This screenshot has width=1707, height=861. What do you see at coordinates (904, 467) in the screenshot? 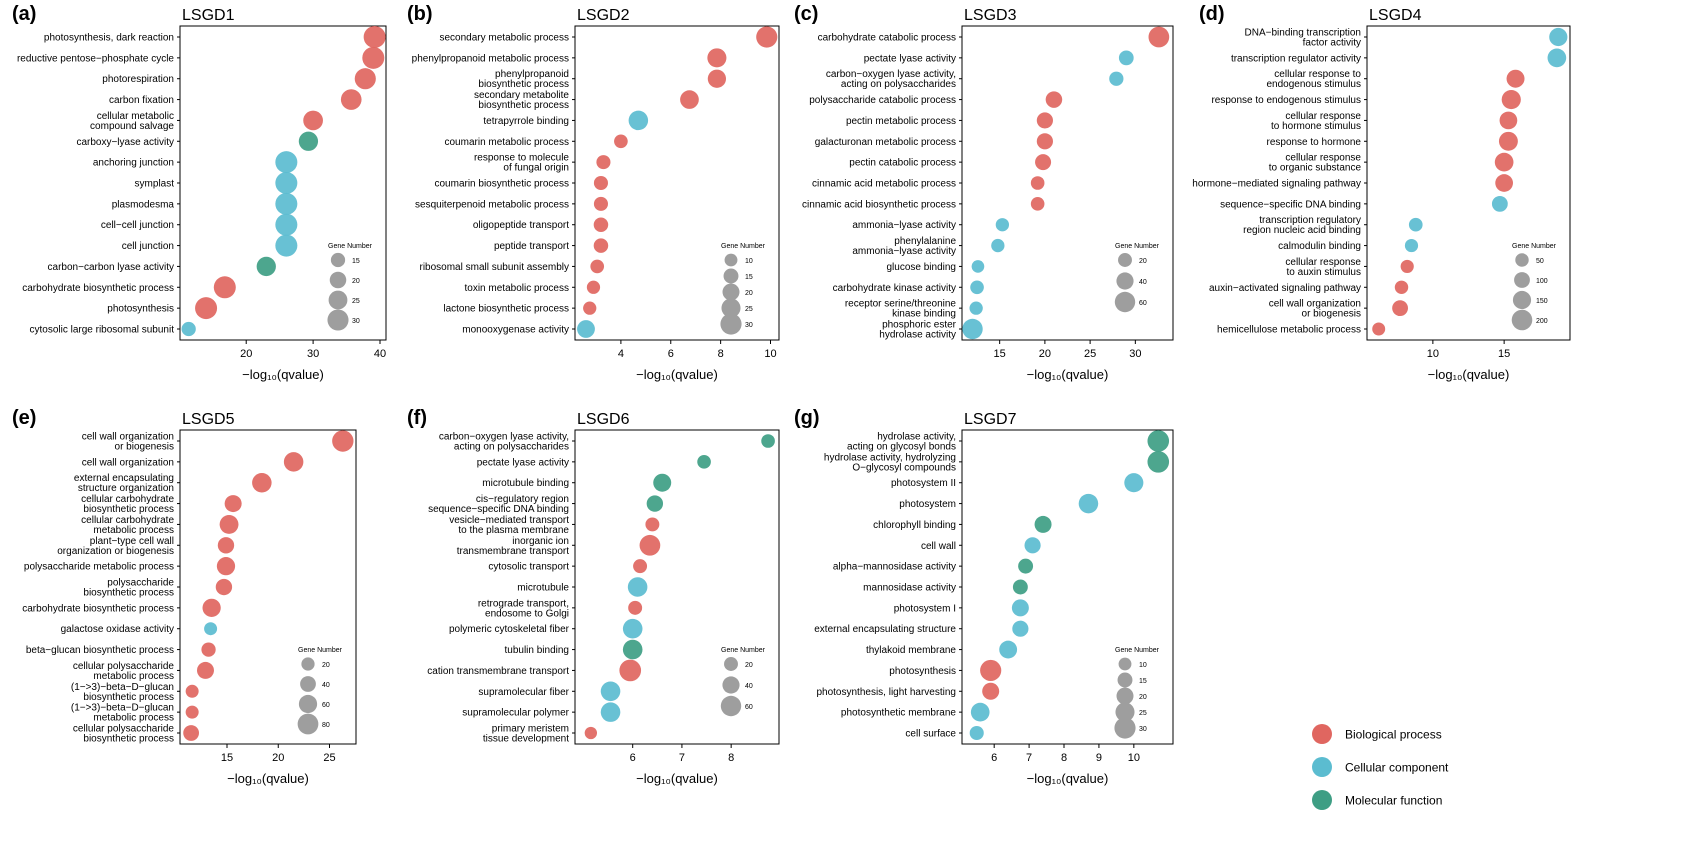
I see `y-tick-label-line: O−glycosyl compounds` at bounding box center [904, 467].